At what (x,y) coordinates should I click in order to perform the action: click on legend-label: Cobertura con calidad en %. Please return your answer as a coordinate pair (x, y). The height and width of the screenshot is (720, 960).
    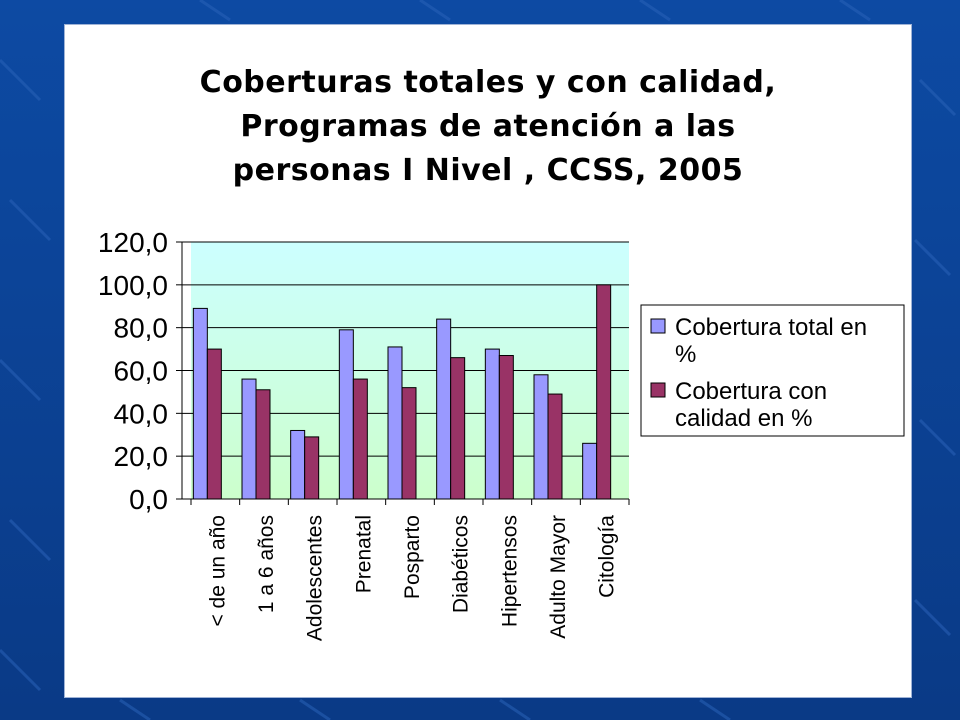
    Looking at the image, I should click on (751, 405).